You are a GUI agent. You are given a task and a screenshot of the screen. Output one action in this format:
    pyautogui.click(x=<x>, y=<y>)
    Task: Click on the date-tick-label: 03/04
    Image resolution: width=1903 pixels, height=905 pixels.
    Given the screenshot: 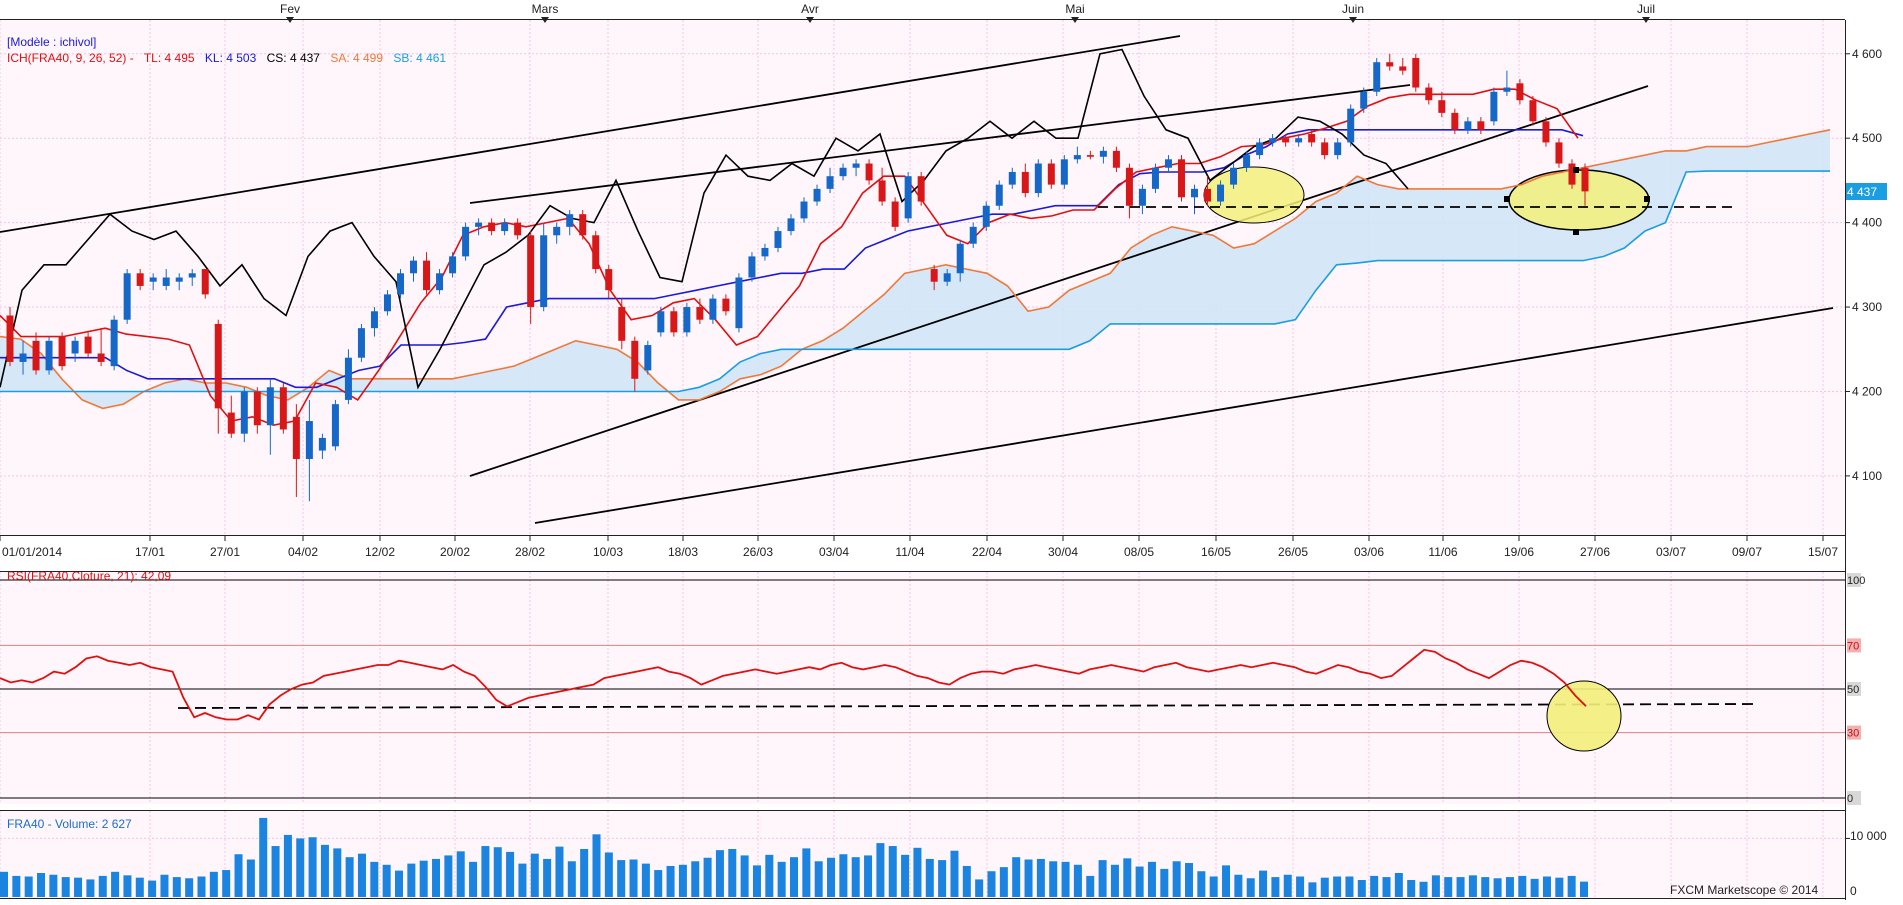 What is the action you would take?
    pyautogui.click(x=834, y=552)
    